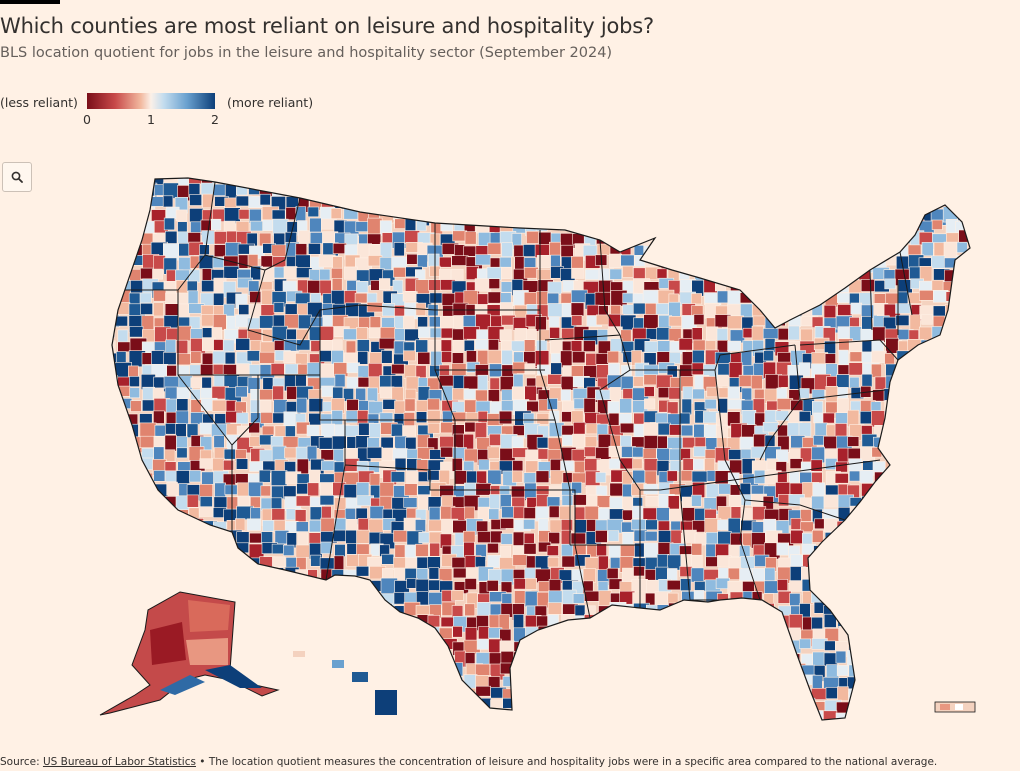 The height and width of the screenshot is (771, 1020). Describe the element at coordinates (17, 177) in the screenshot. I see `zoom-button` at that location.